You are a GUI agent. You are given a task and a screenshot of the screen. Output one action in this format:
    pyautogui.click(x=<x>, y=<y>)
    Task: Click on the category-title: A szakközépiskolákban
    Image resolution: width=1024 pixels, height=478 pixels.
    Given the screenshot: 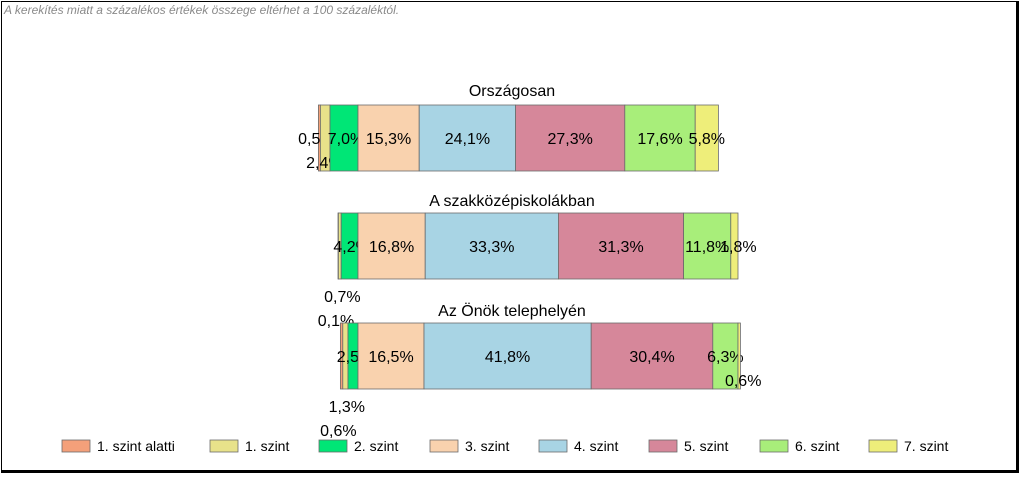 What is the action you would take?
    pyautogui.click(x=511, y=201)
    